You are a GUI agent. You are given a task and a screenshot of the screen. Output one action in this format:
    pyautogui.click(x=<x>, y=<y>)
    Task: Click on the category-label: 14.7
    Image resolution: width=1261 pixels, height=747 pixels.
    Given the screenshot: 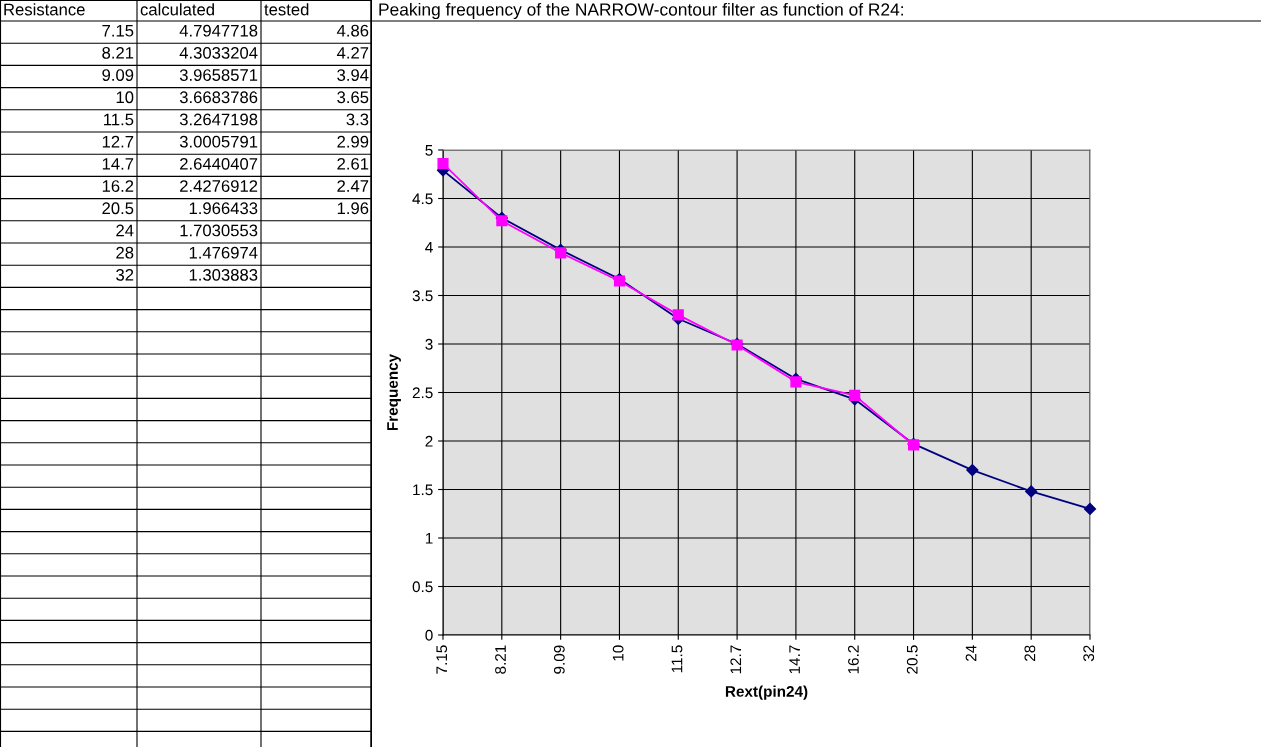 What is the action you would take?
    pyautogui.click(x=118, y=164)
    